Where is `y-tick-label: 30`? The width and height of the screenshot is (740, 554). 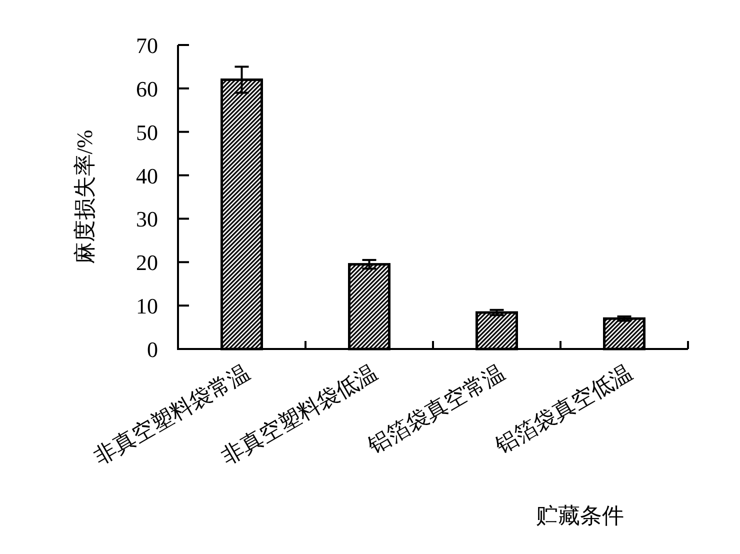 y-tick-label: 30 is located at coordinates (147, 219).